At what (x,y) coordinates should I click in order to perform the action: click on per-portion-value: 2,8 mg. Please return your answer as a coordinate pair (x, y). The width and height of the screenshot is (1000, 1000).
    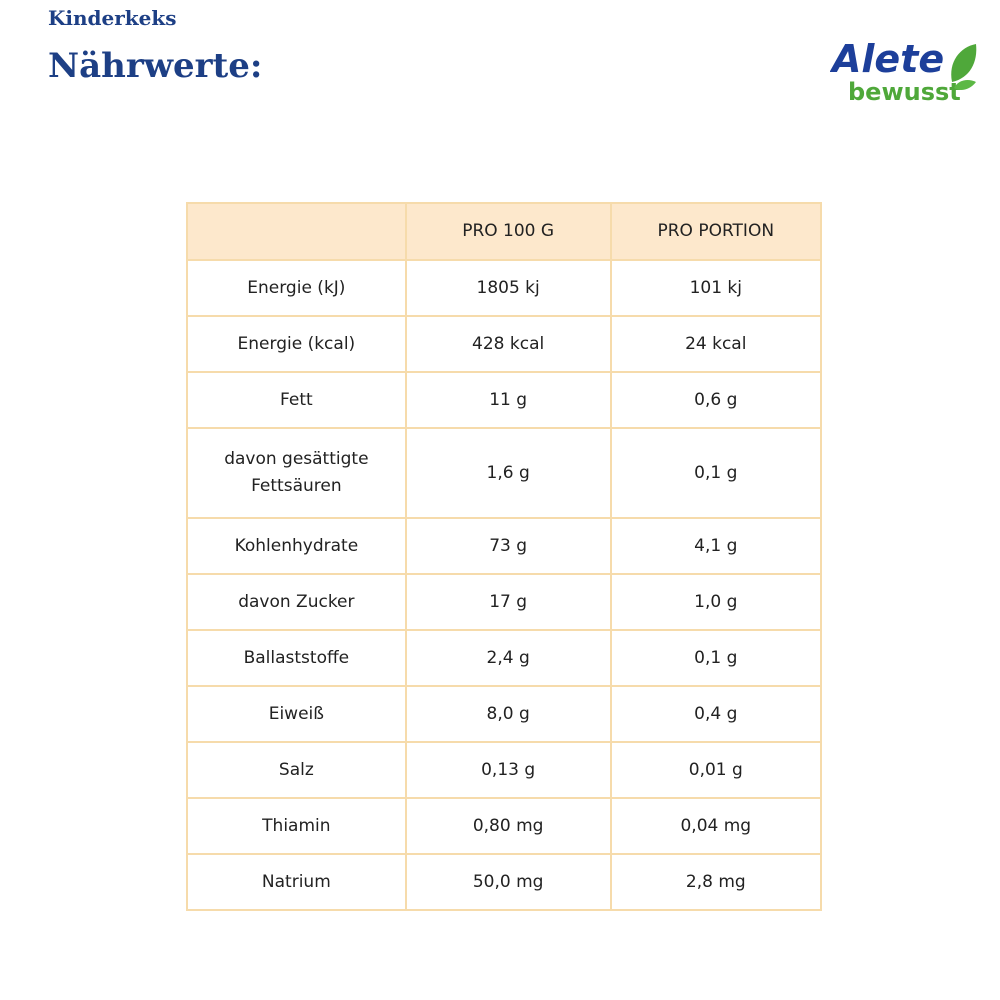
    Looking at the image, I should click on (716, 882).